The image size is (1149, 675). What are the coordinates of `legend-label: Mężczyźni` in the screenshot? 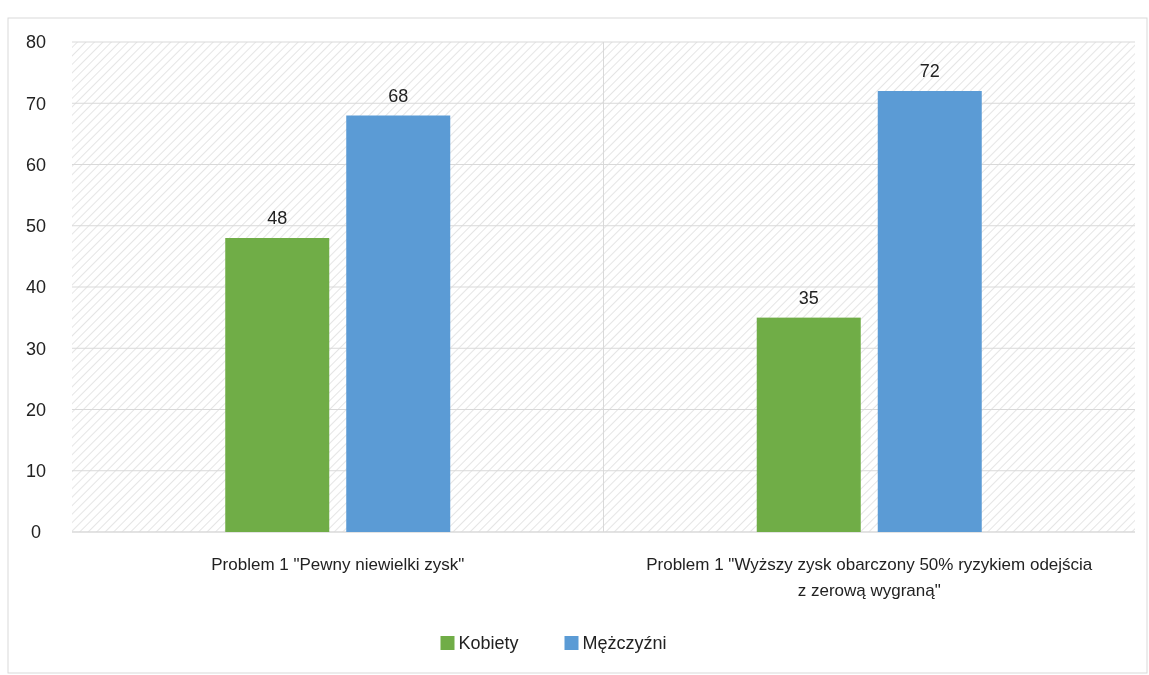 It's located at (624, 643).